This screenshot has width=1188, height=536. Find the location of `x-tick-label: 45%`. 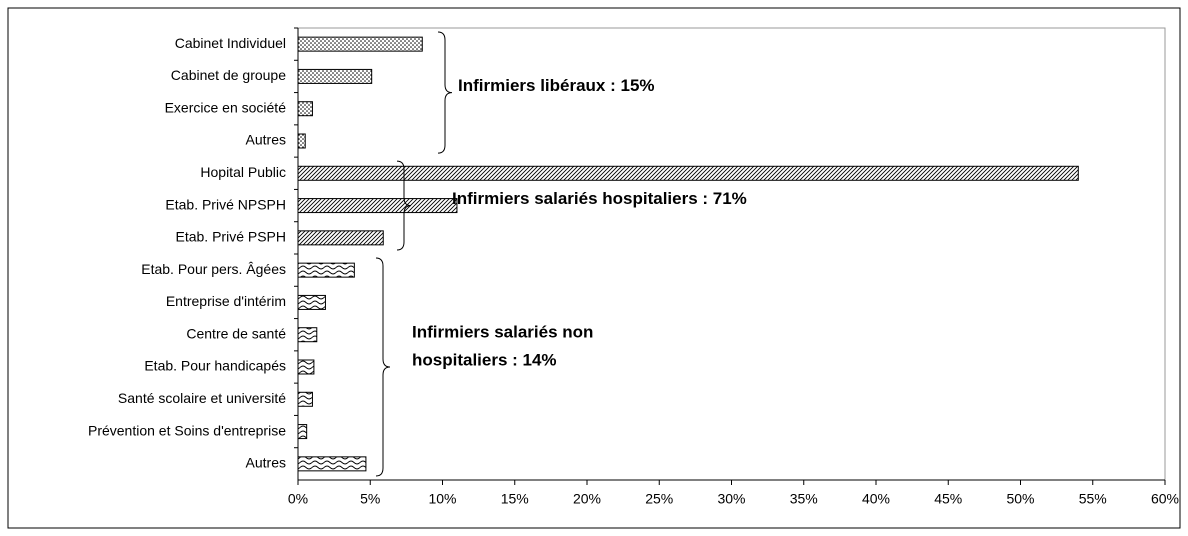

x-tick-label: 45% is located at coordinates (948, 499).